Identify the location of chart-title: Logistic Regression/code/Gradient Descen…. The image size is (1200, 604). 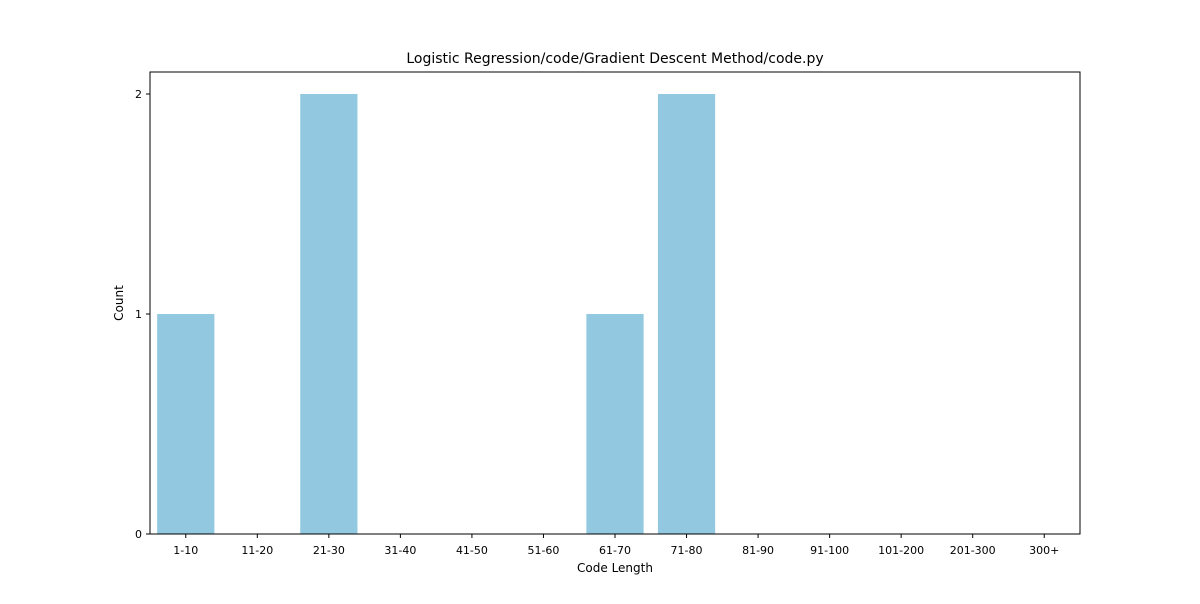
(614, 59).